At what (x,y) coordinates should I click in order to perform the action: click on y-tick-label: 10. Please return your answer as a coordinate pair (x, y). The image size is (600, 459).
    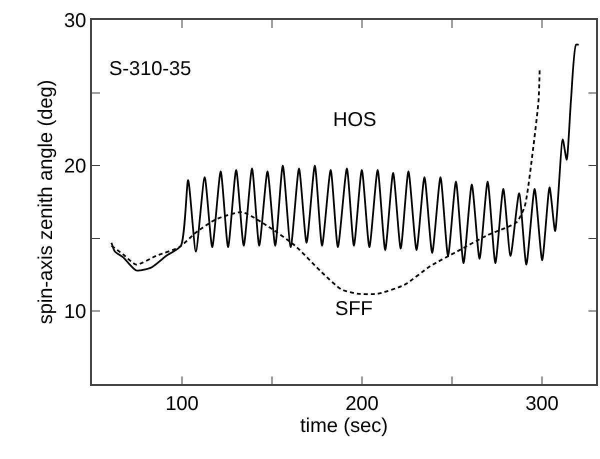
    Looking at the image, I should click on (75, 312).